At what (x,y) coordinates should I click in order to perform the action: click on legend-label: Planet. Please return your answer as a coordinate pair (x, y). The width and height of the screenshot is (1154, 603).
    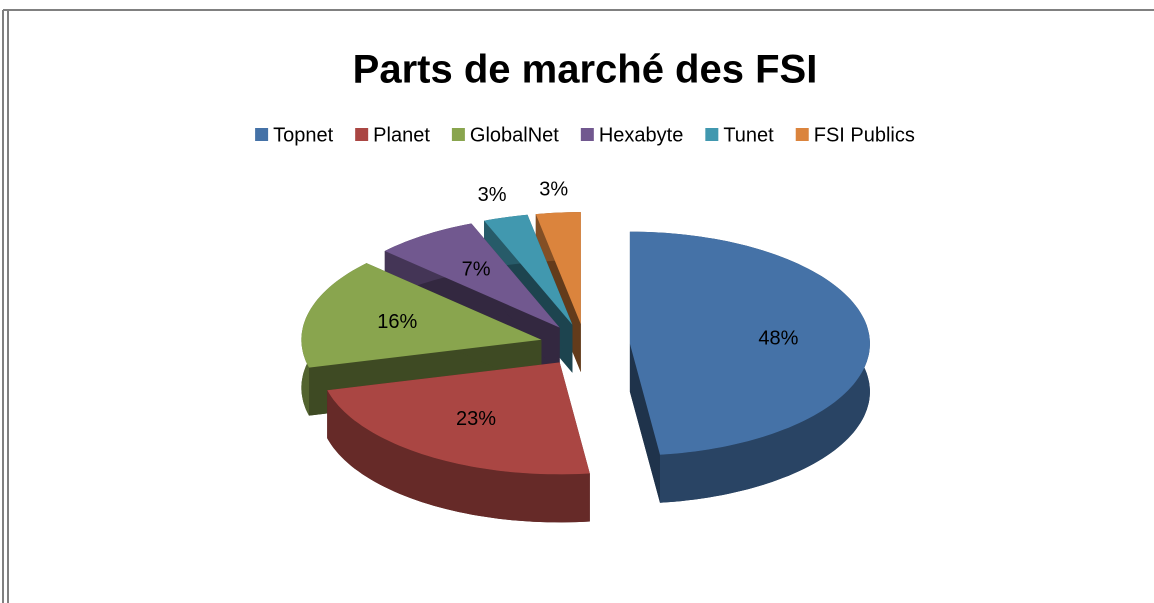
    Looking at the image, I should click on (401, 135).